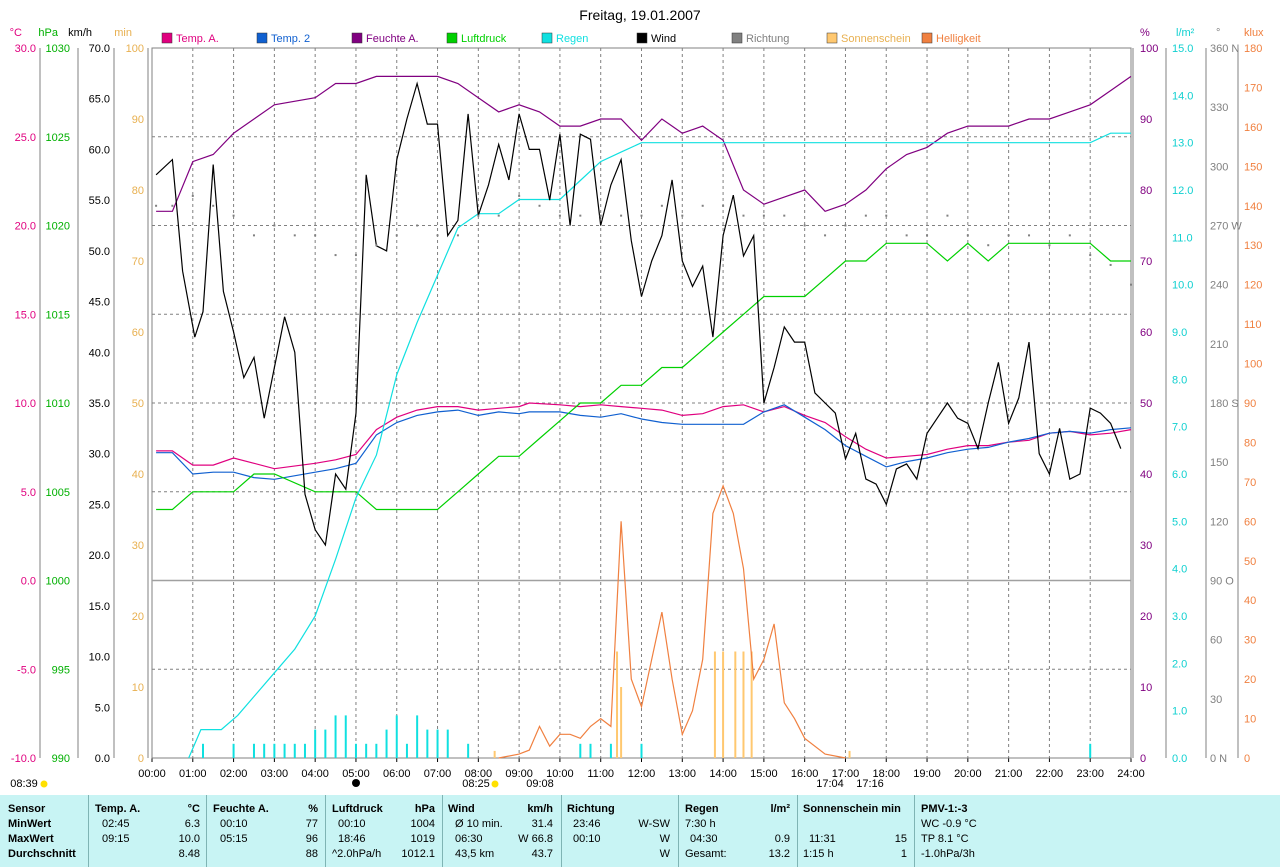 This screenshot has height=867, width=1280. I want to click on axis-tick-label-kmh: 5.0, so click(102, 708).